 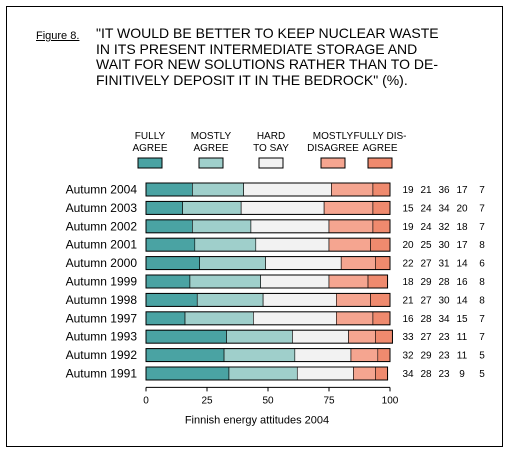 What do you see at coordinates (444, 190) in the screenshot?
I see `data-label: 36` at bounding box center [444, 190].